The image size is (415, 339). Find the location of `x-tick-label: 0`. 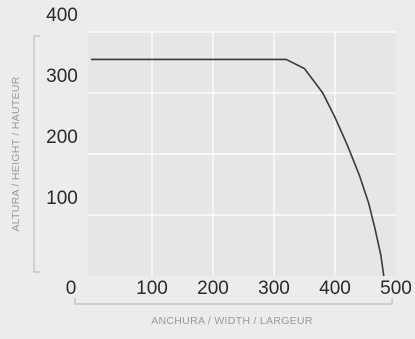

x-tick-label: 0 is located at coordinates (71, 288).